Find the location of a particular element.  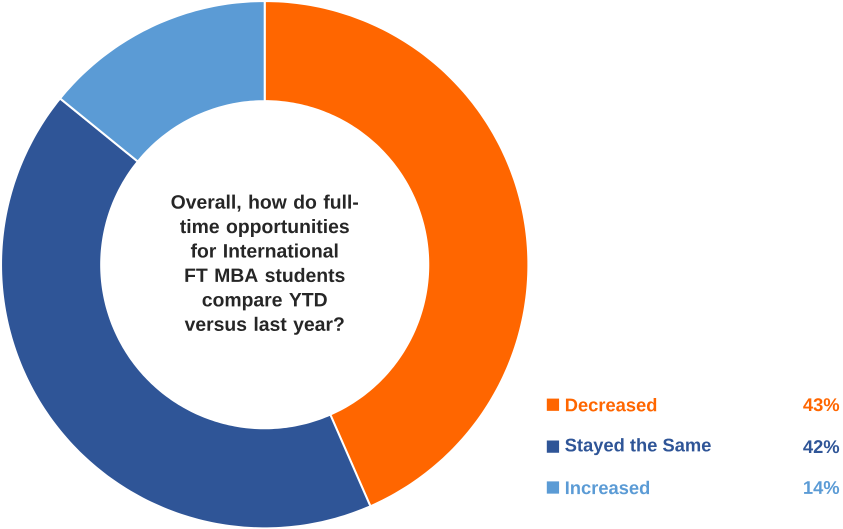

data-label: 43% is located at coordinates (821, 405).